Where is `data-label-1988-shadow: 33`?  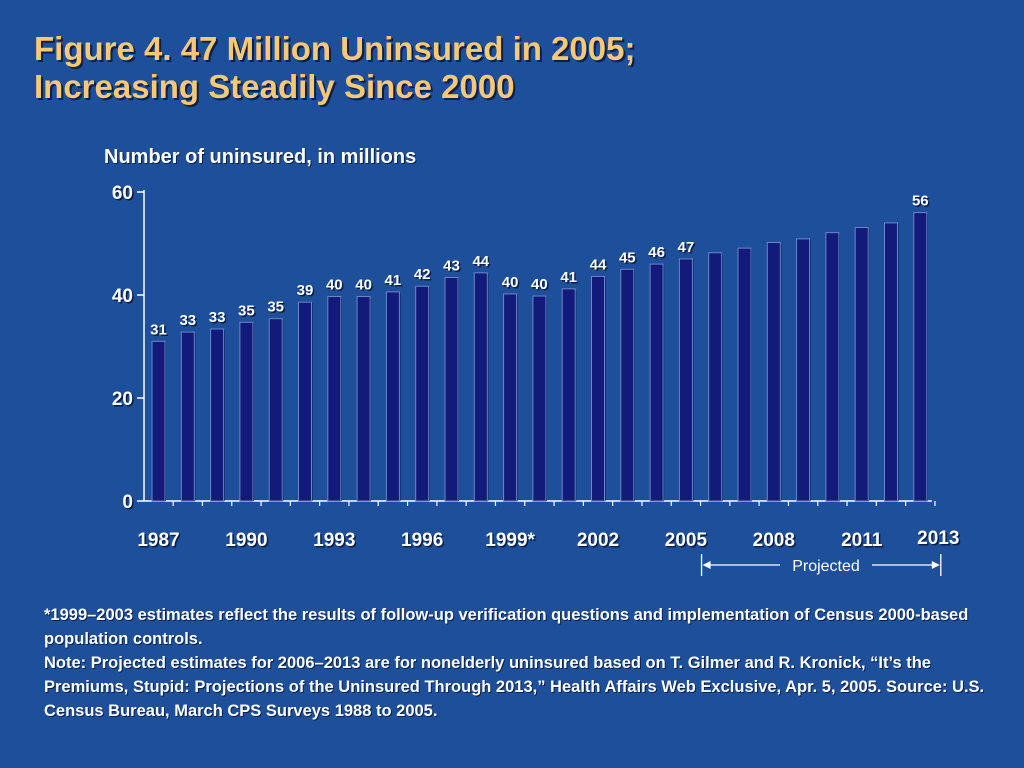
data-label-1988-shadow: 33 is located at coordinates (189, 322).